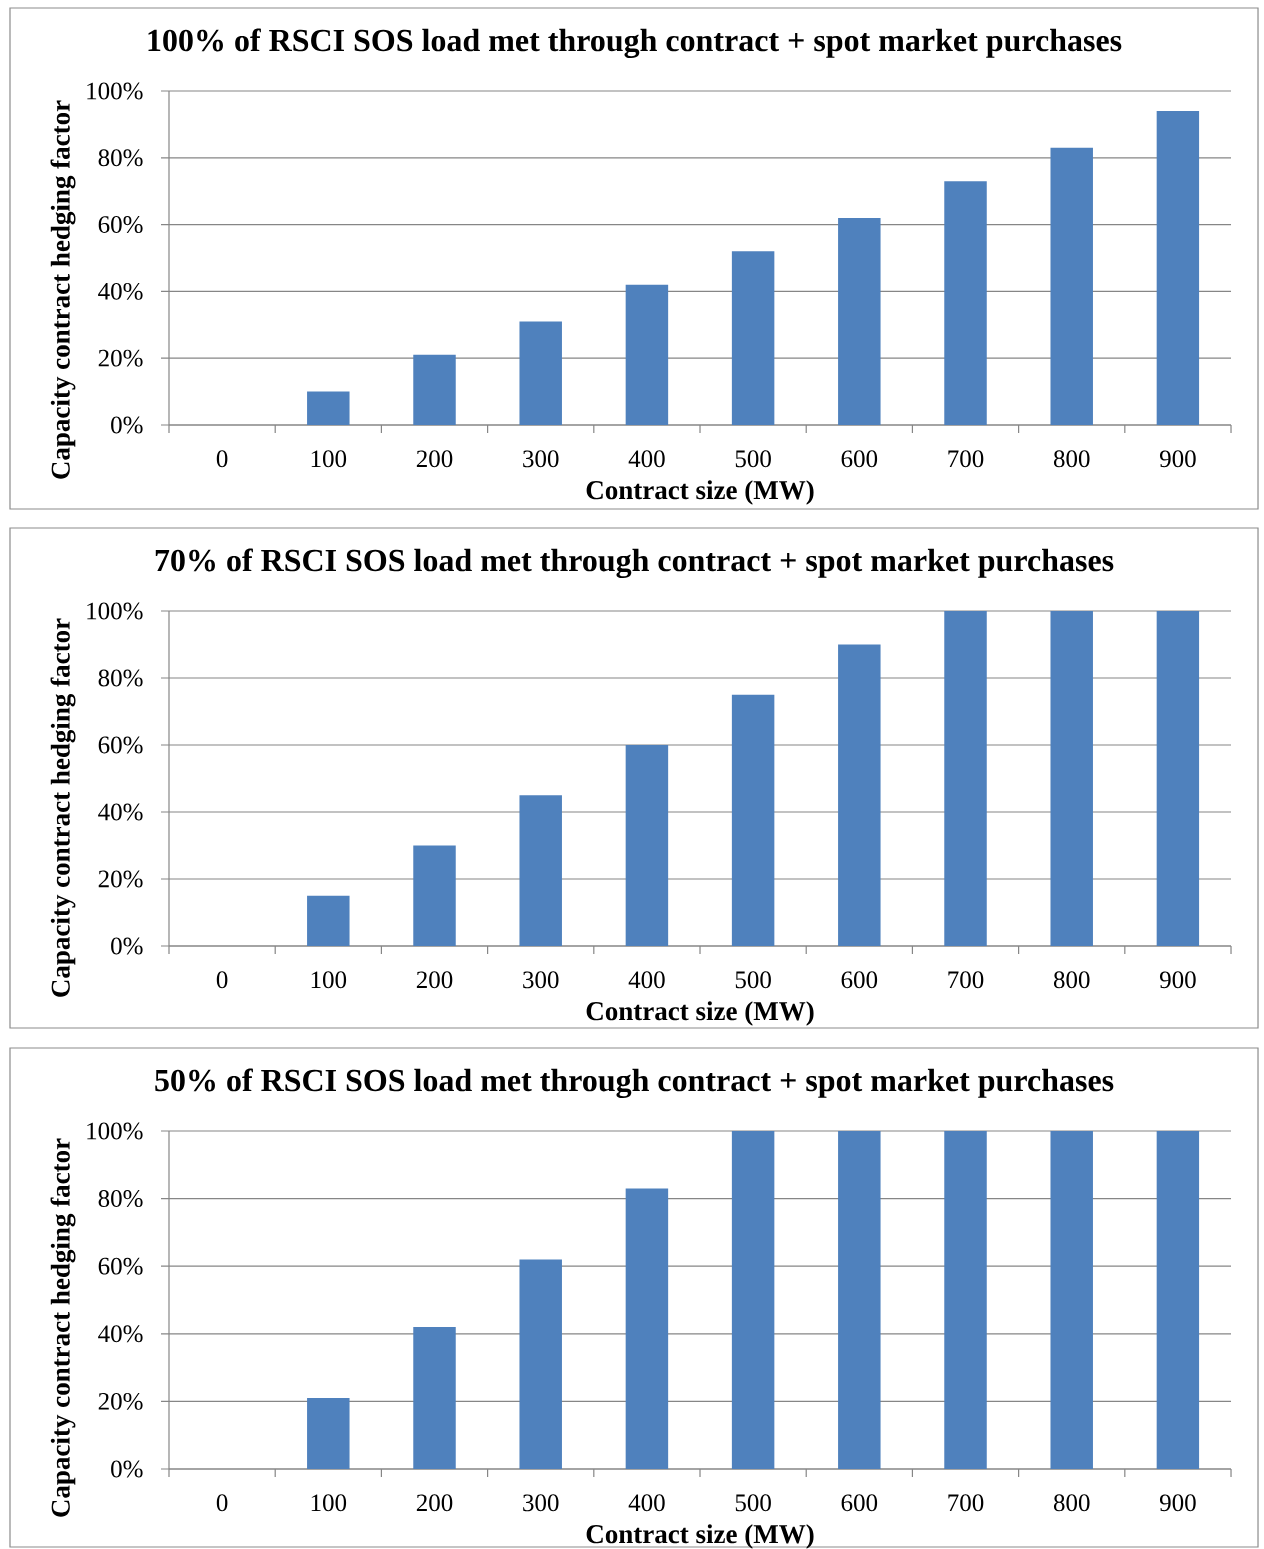 The width and height of the screenshot is (1264, 1549). Describe the element at coordinates (634, 1083) in the screenshot. I see `chart-title: 50% of RSCI SOS load met through contract + spot market purchases` at that location.